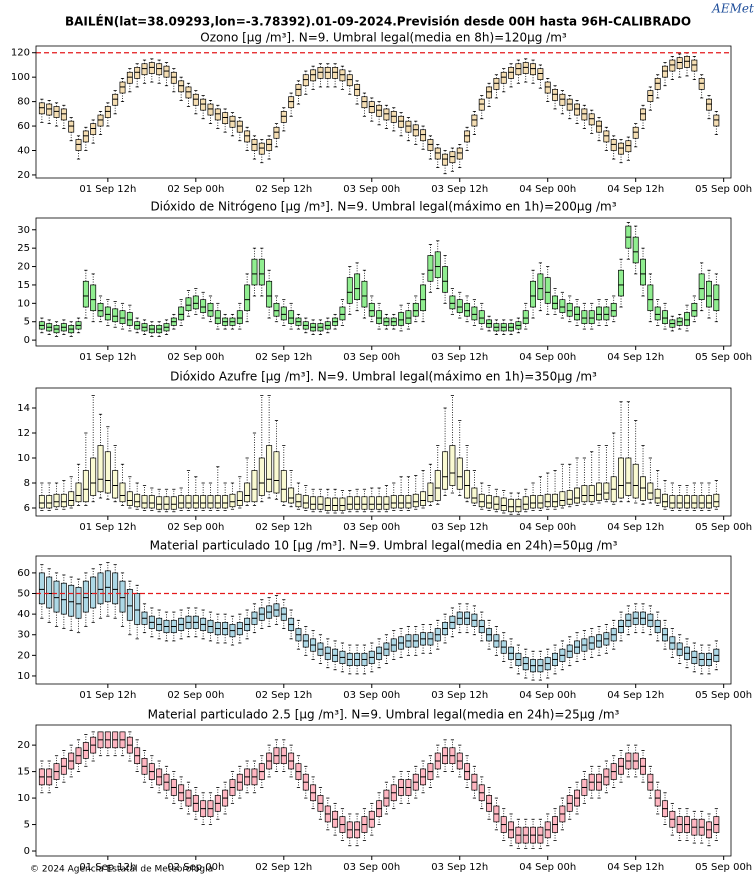 Image resolution: width=756 pixels, height=882 pixels. Describe the element at coordinates (23, 798) in the screenshot. I see `y-tick-label: 10` at that location.